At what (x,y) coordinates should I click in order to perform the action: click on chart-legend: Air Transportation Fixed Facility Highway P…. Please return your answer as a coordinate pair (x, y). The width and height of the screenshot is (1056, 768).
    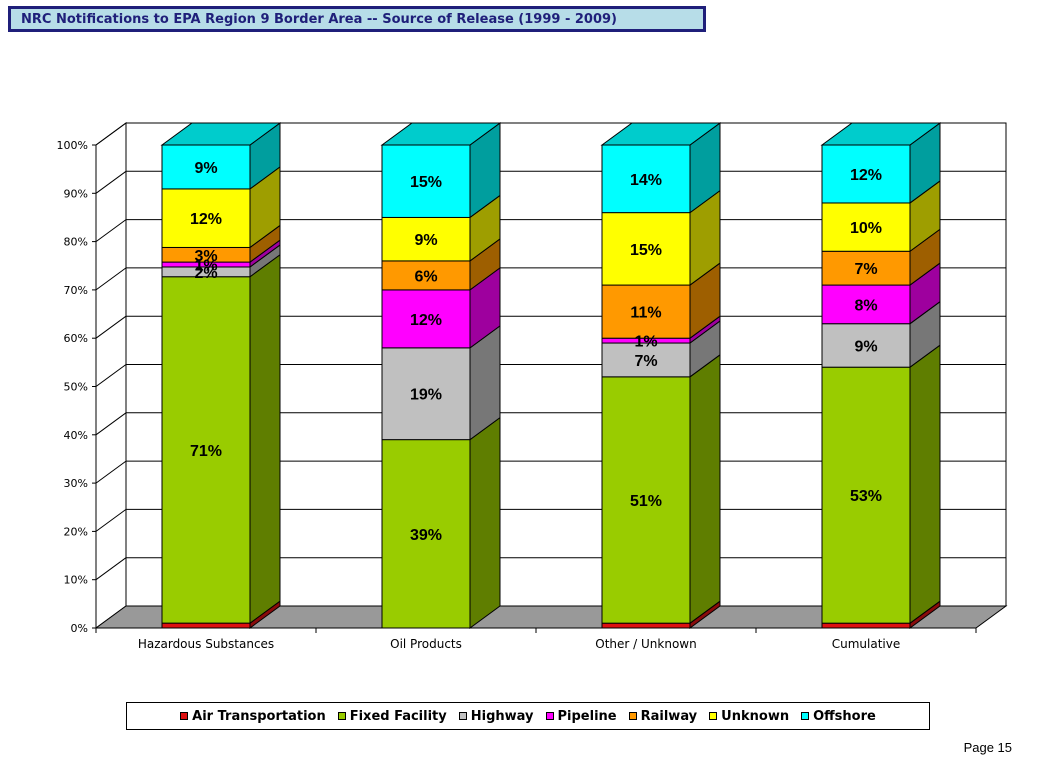
    Looking at the image, I should click on (528, 716).